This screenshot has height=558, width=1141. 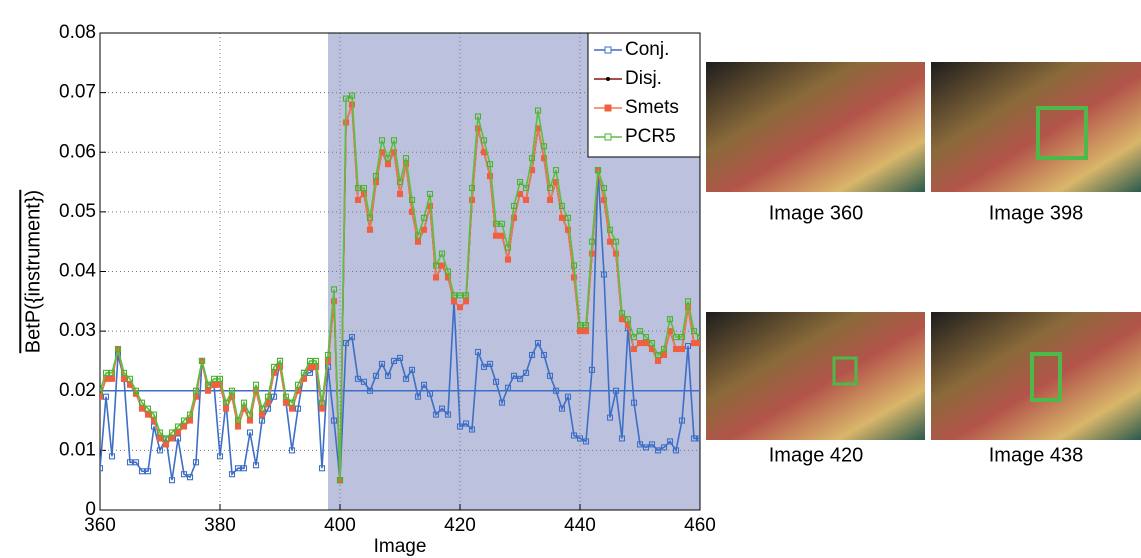 What do you see at coordinates (643, 78) in the screenshot?
I see `legend-label: Disj.` at bounding box center [643, 78].